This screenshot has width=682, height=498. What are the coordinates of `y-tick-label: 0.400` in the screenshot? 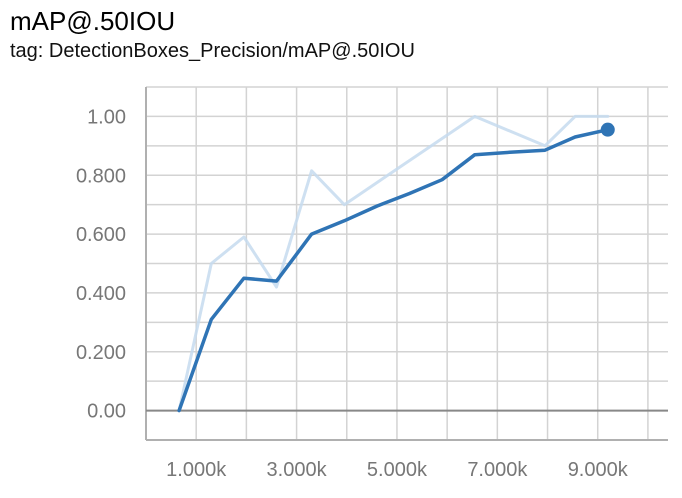 It's located at (101, 294).